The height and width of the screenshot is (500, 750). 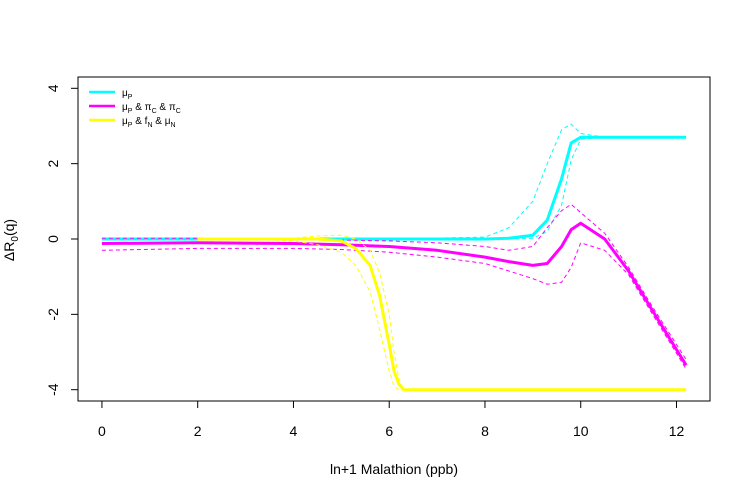 What do you see at coordinates (485, 431) in the screenshot?
I see `x-tick-label: 8` at bounding box center [485, 431].